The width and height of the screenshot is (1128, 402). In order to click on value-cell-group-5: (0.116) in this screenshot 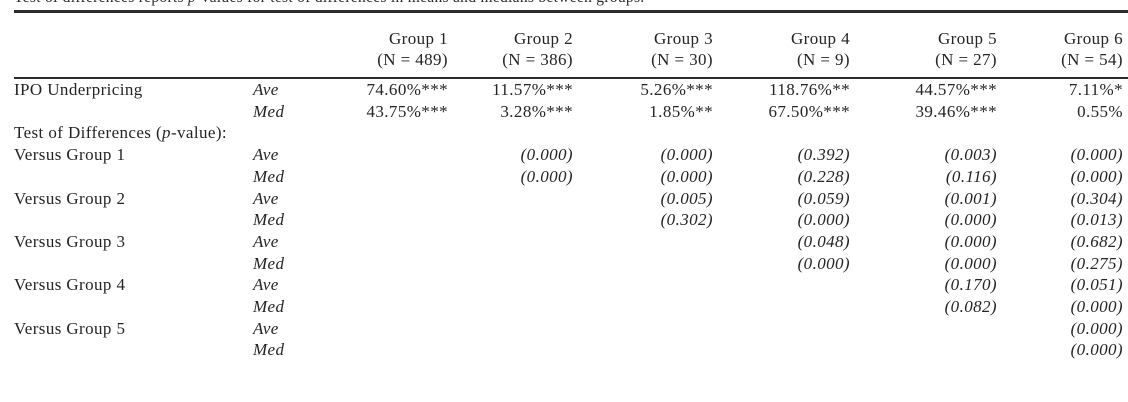, I will do `click(971, 176)`.